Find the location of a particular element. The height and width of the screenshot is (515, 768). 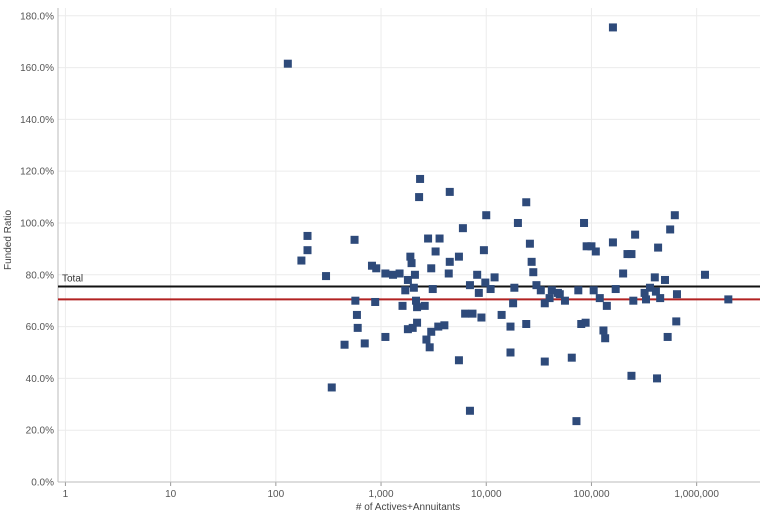

x-tick-label: 100,000 is located at coordinates (591, 494).